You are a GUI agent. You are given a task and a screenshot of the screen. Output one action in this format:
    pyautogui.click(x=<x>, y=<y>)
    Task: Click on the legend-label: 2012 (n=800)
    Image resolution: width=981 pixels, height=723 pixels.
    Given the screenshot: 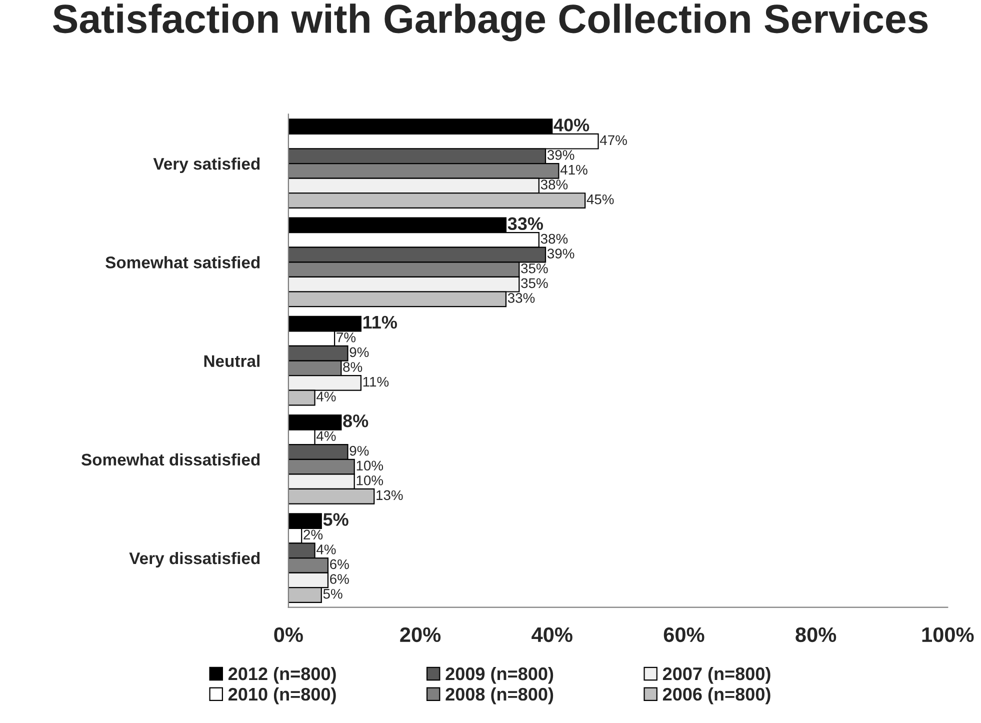 What is the action you would take?
    pyautogui.click(x=282, y=675)
    